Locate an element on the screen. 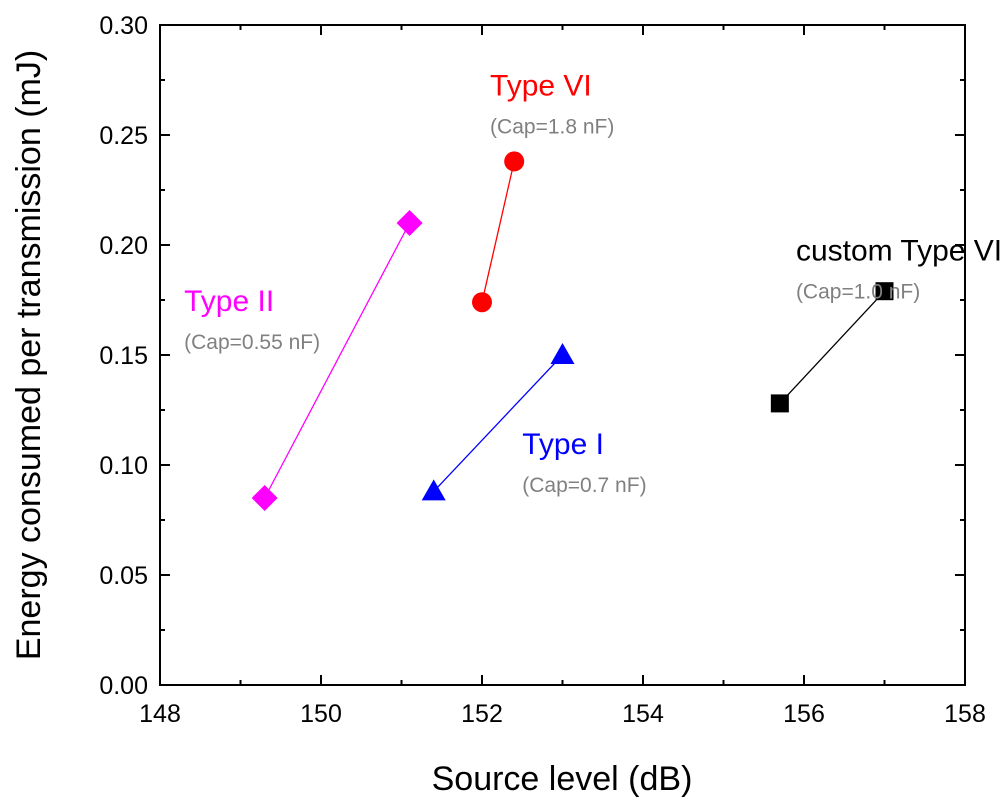 The height and width of the screenshot is (808, 1000). y-tick-label: 0.10 is located at coordinates (123, 466).